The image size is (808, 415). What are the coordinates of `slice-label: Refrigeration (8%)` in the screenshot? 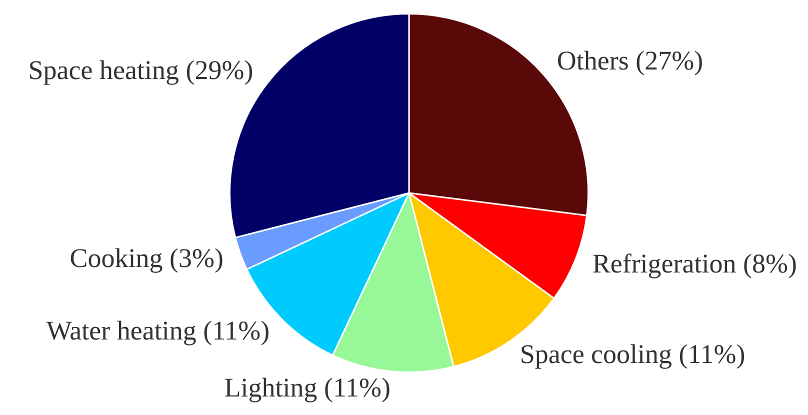 It's located at (694, 263).